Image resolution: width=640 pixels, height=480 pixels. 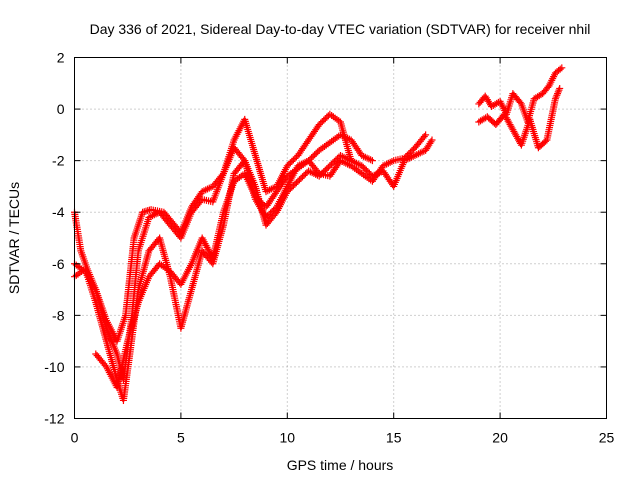 I want to click on y-tick-label: 2, so click(x=61, y=58).